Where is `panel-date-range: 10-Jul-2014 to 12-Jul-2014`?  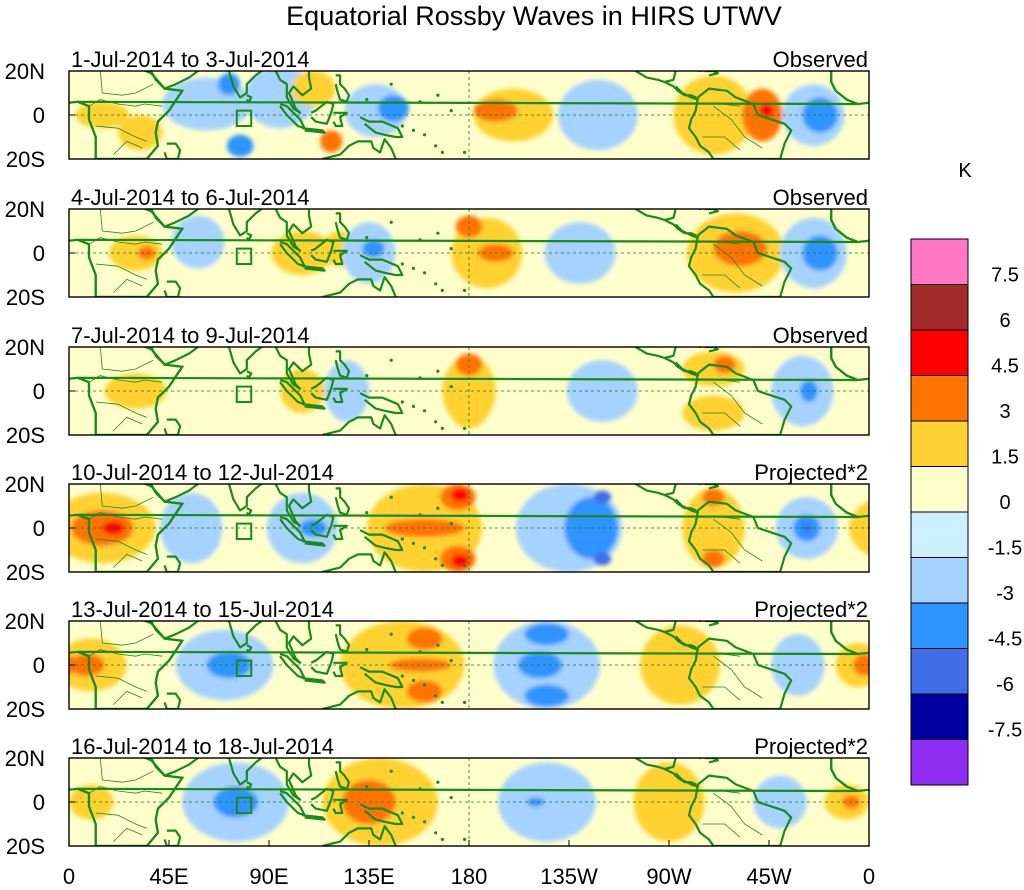 panel-date-range: 10-Jul-2014 to 12-Jul-2014 is located at coordinates (202, 472).